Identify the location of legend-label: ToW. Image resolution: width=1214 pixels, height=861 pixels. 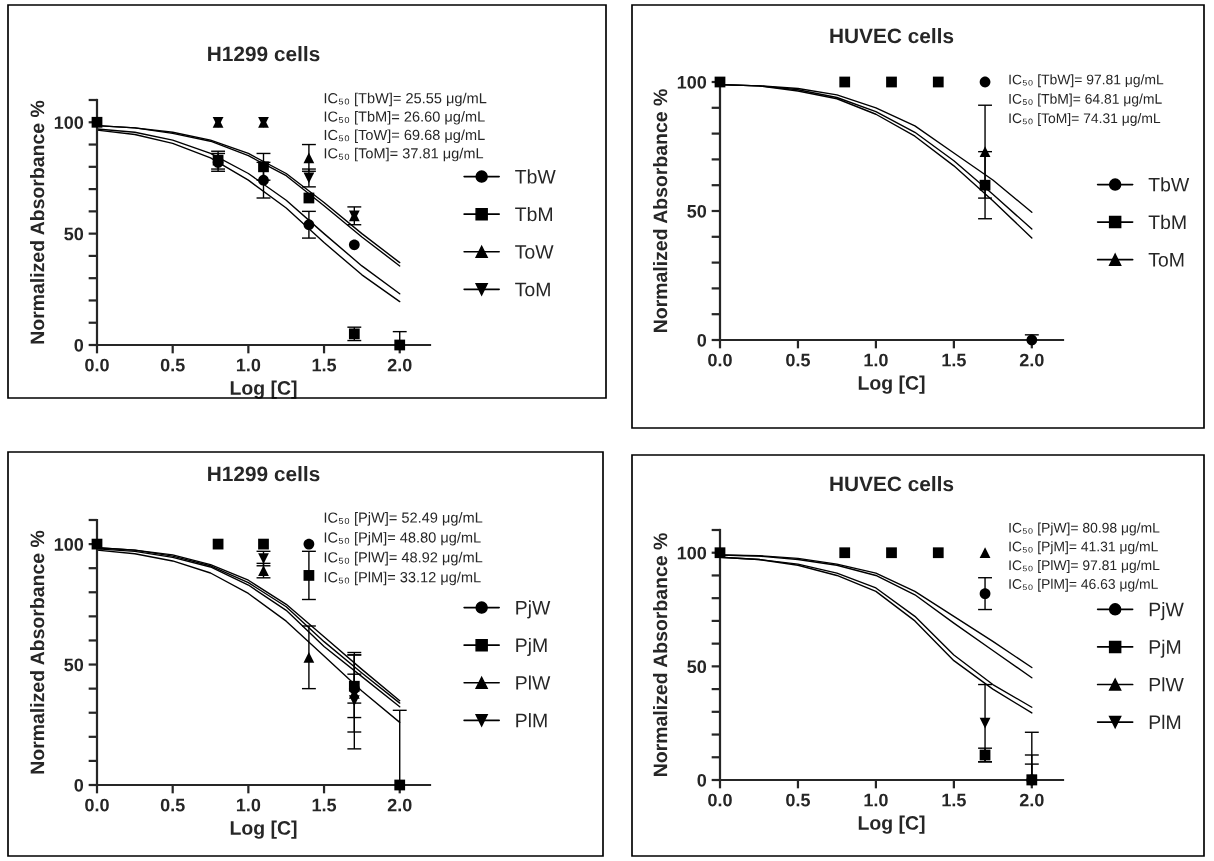
(534, 252).